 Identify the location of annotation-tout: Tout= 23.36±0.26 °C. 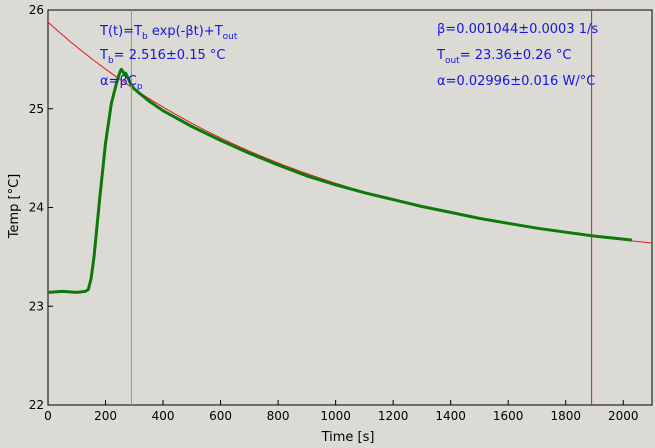
(504, 57).